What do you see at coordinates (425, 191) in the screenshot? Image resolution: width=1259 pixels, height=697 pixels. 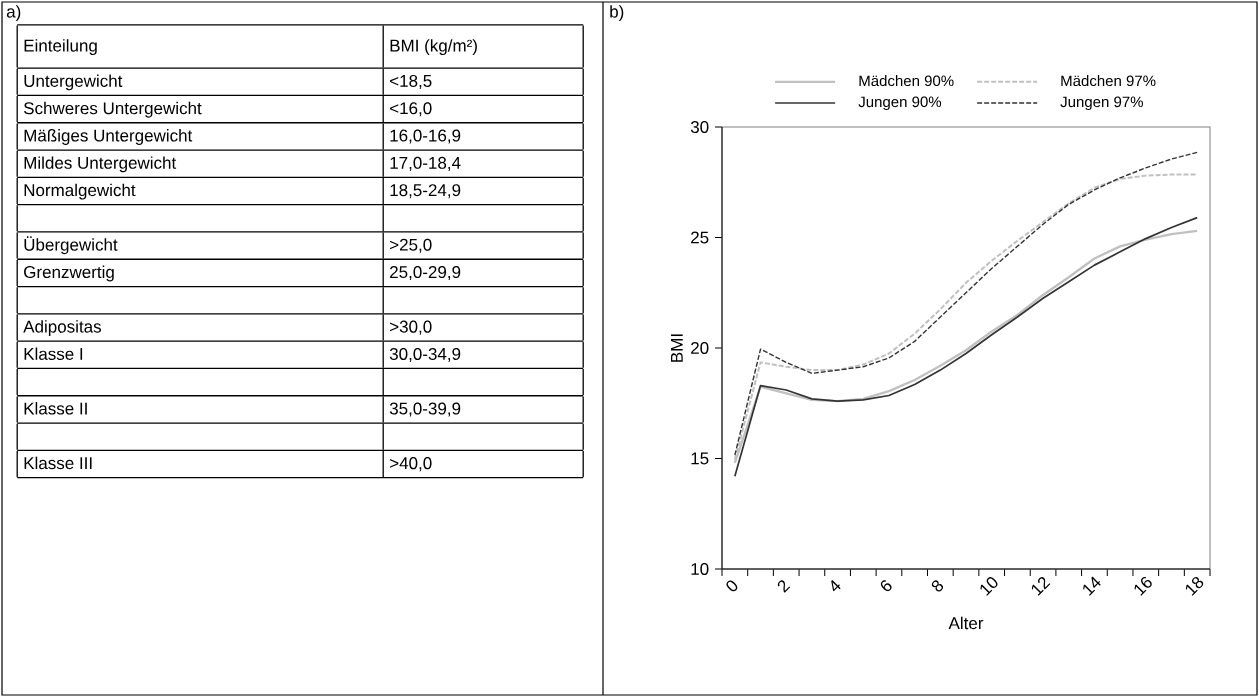 I see `text: 18,5-24,9` at bounding box center [425, 191].